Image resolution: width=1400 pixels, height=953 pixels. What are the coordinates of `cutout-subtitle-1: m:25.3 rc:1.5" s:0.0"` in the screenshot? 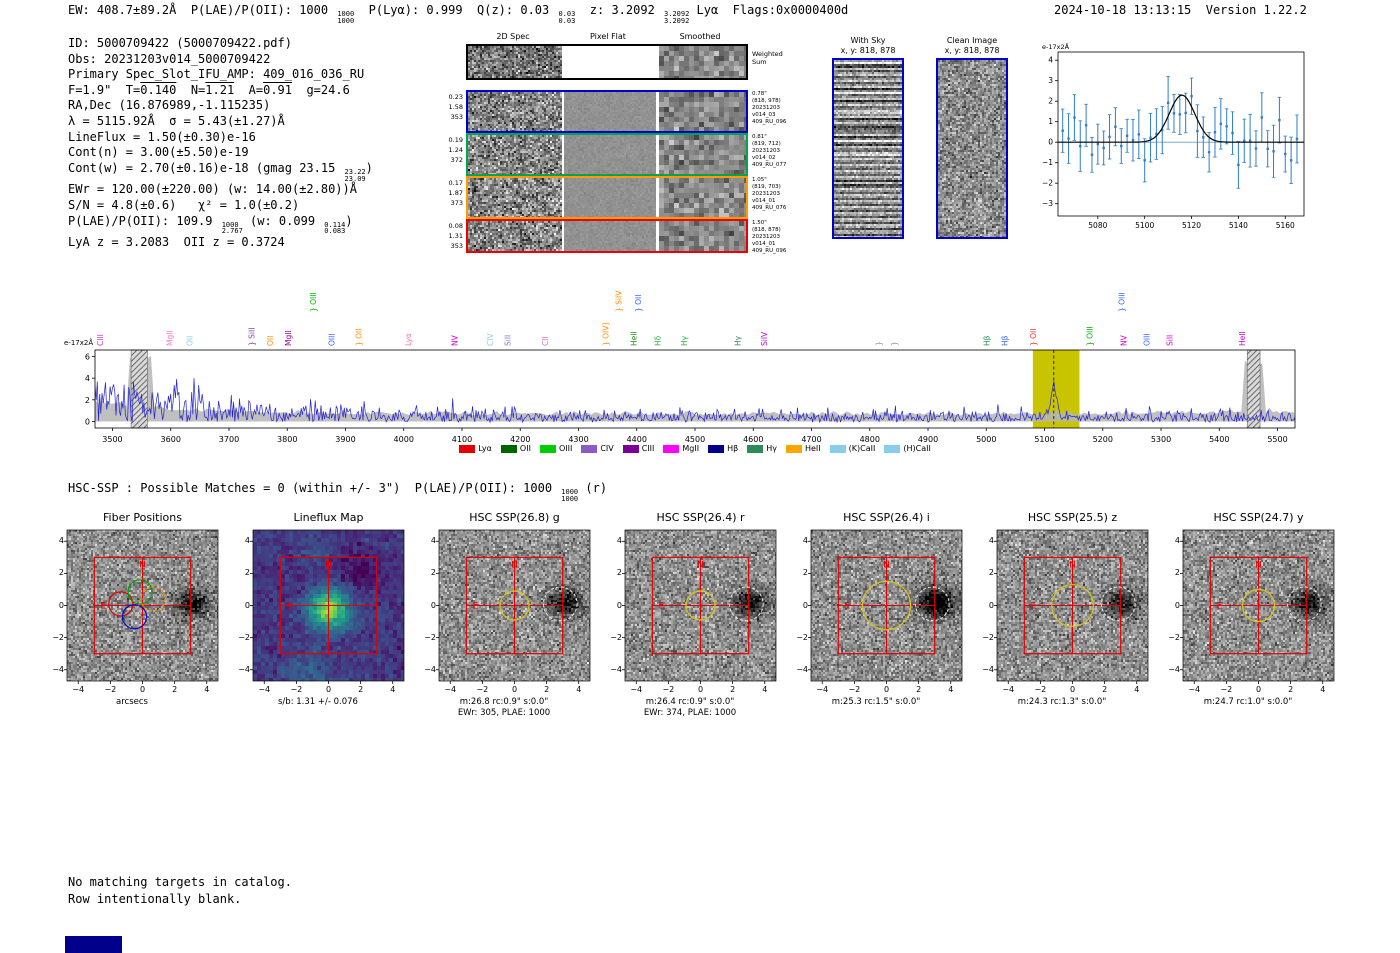 It's located at (876, 702).